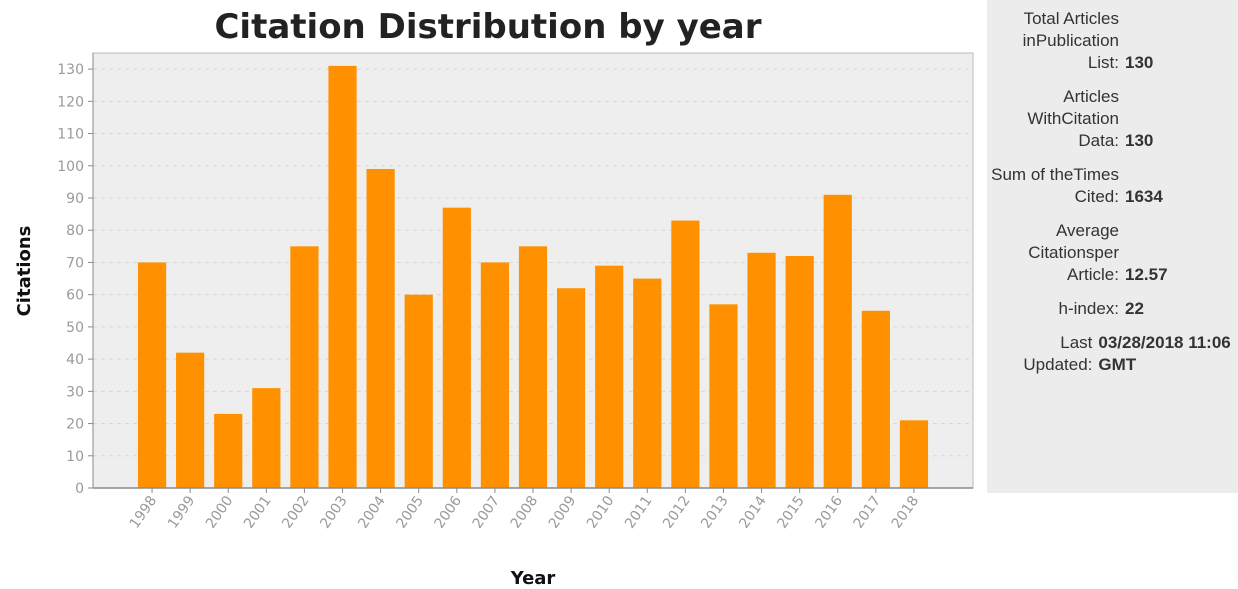 This screenshot has height=589, width=1238. Describe the element at coordinates (258, 512) in the screenshot. I see `x-tick-label: 2001` at that location.